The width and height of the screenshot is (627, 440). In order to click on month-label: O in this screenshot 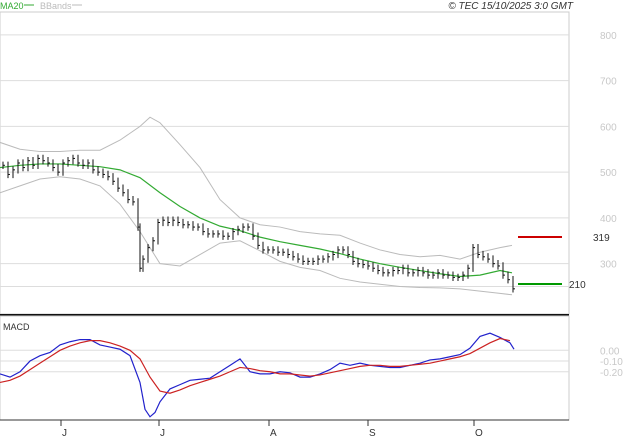, I will do `click(479, 433)`.